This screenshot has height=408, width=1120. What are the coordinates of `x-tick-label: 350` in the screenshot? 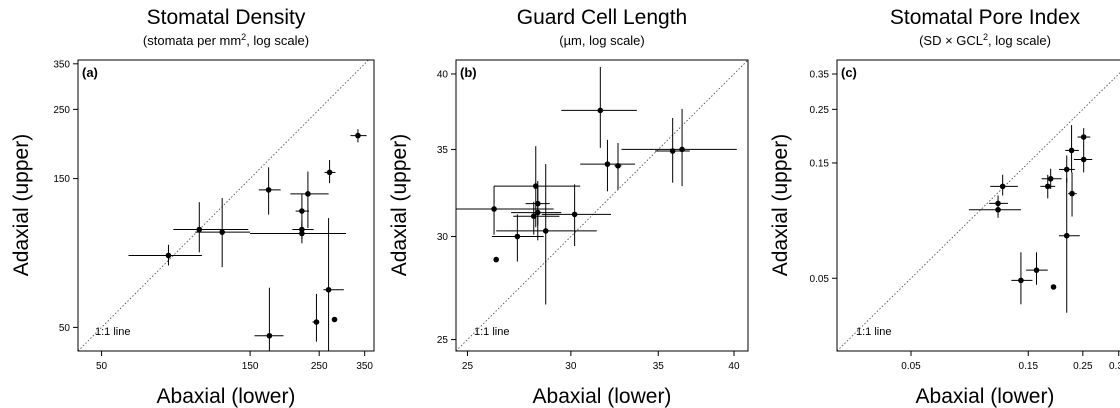 It's located at (364, 366).